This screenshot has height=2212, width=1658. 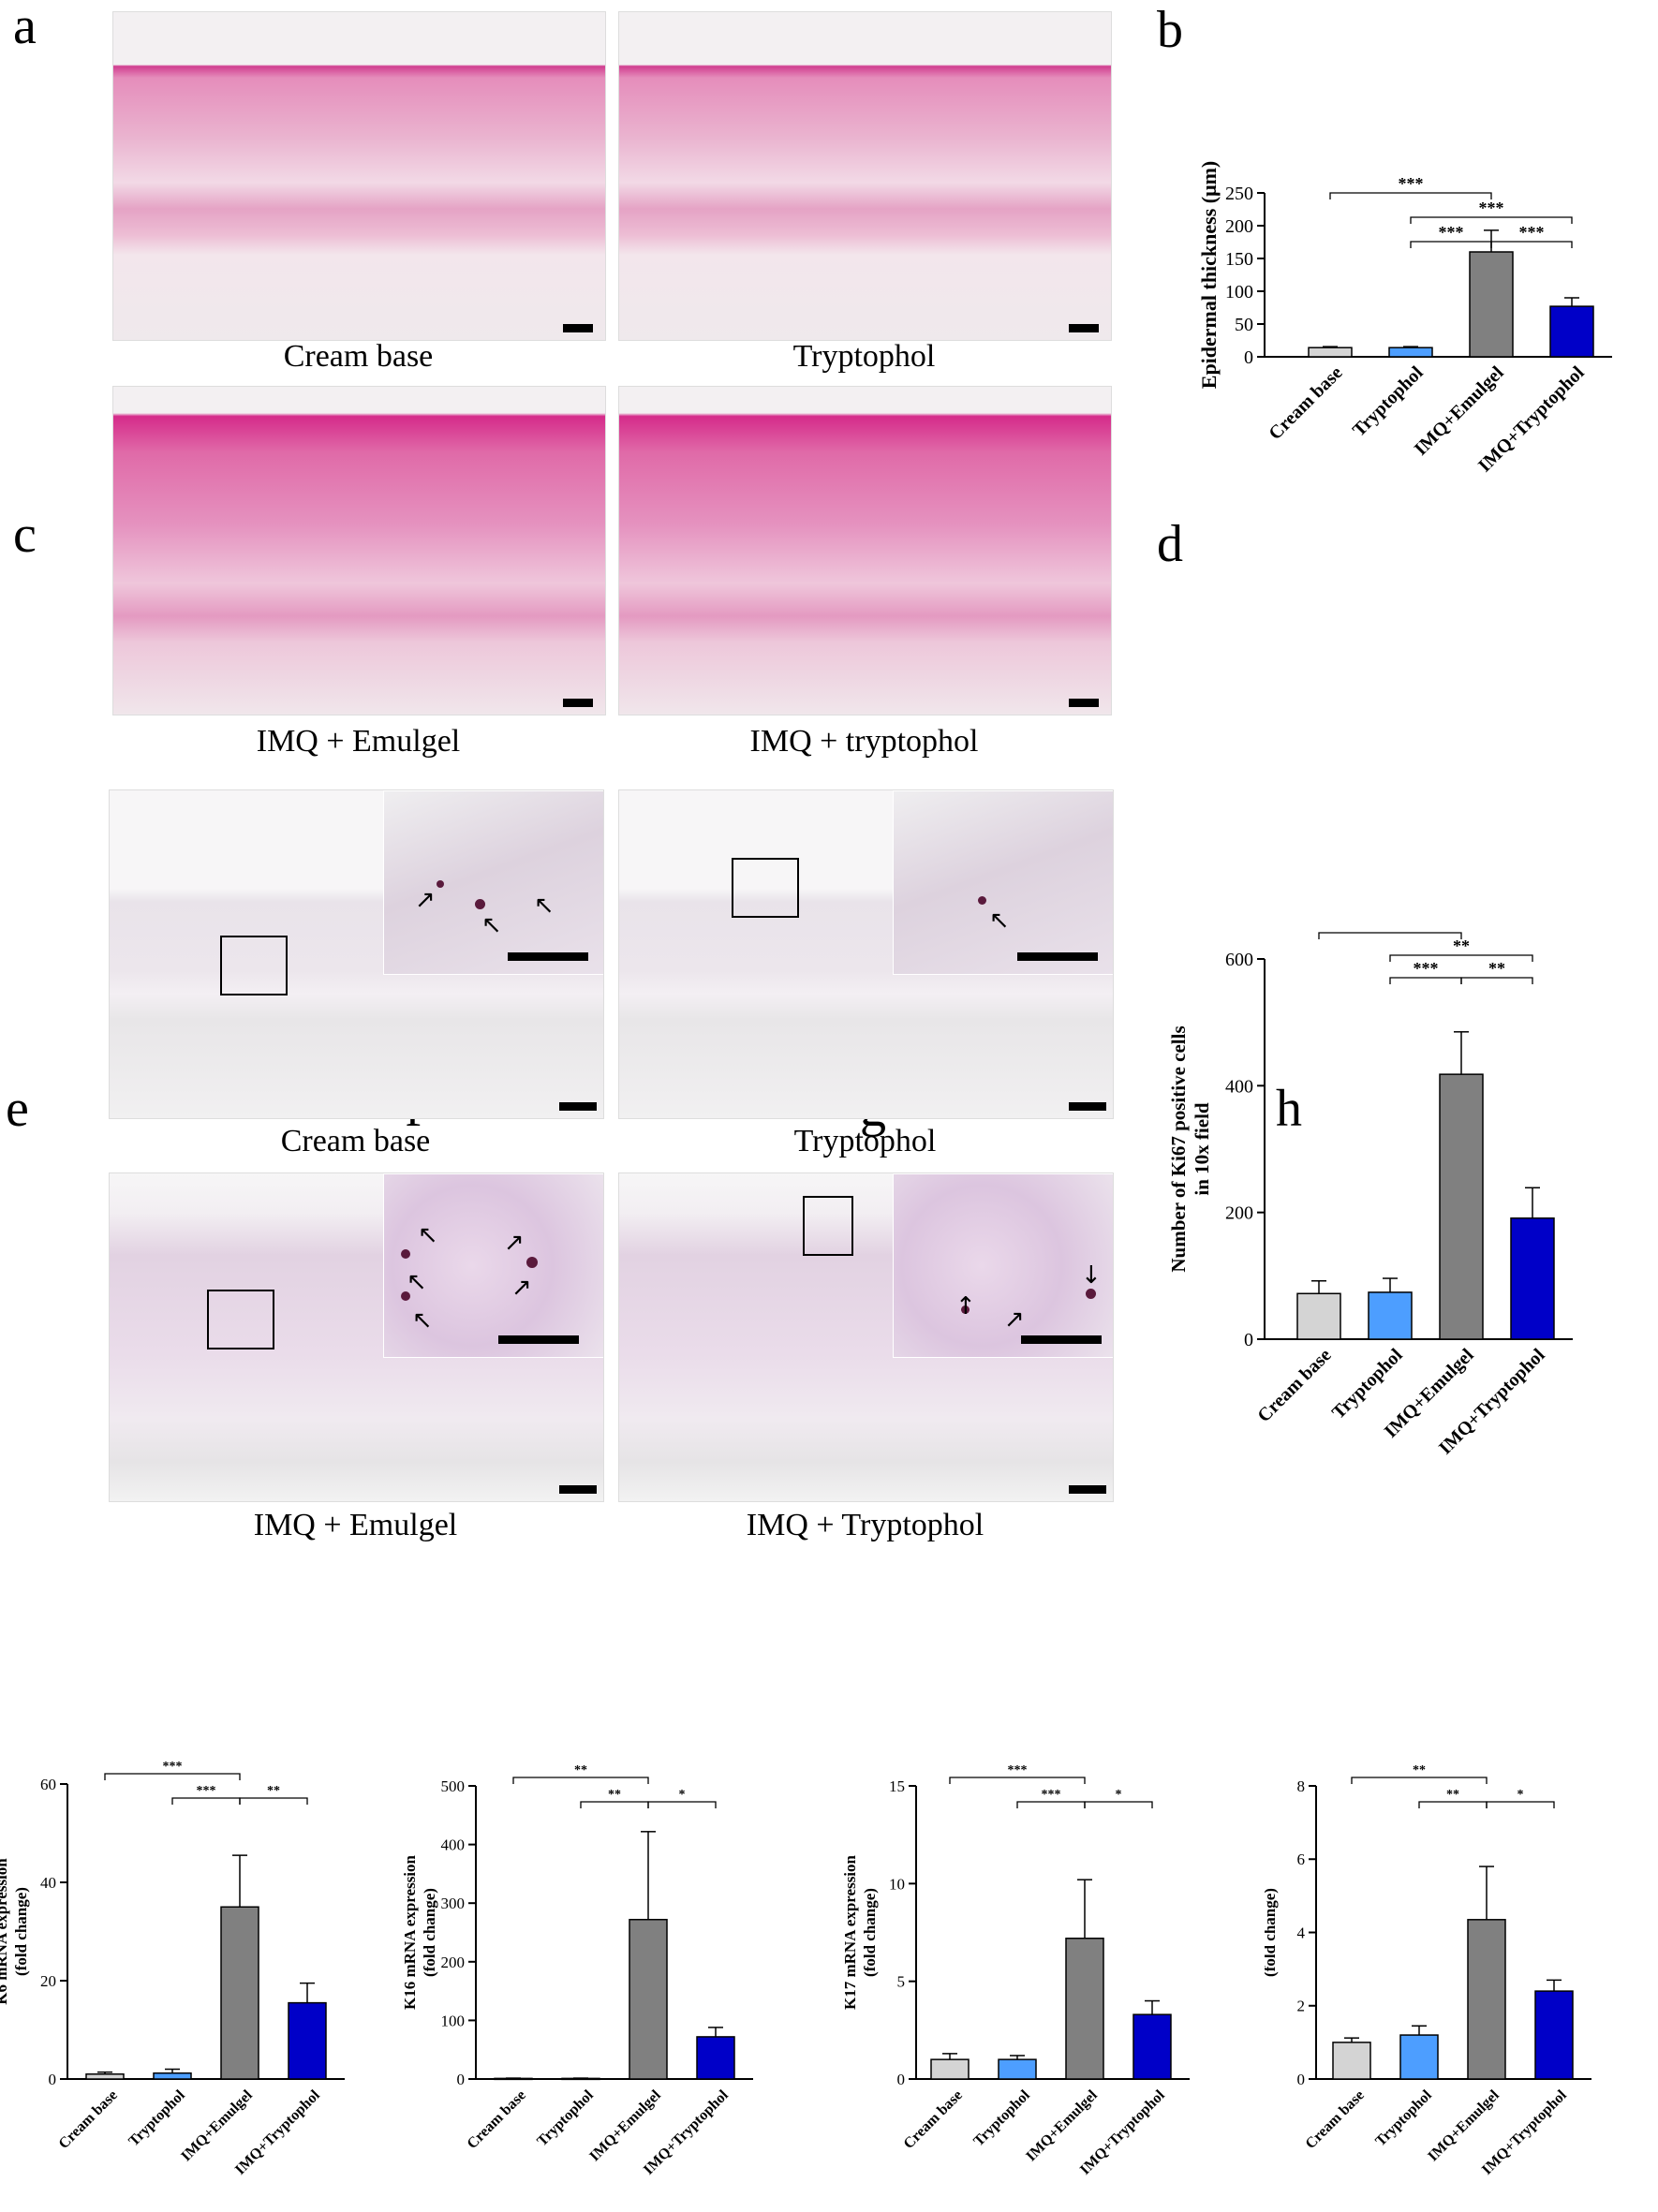 What do you see at coordinates (1239, 1213) in the screenshot?
I see `y-tick-label: 200` at bounding box center [1239, 1213].